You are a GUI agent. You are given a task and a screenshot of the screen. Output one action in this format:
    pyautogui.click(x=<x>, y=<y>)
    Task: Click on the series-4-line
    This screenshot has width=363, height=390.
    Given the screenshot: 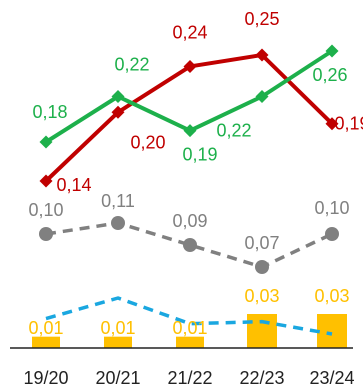 What is the action you would take?
    pyautogui.click(x=189, y=316)
    